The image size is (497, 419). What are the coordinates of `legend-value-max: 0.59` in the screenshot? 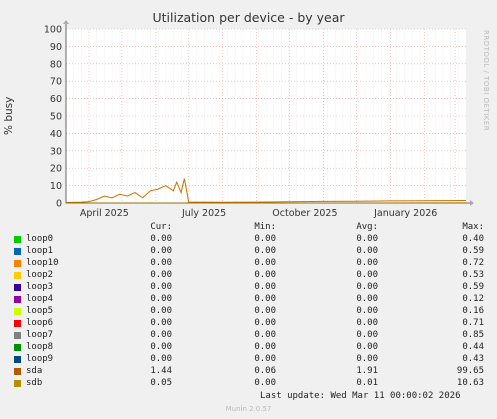 It's located at (473, 287).